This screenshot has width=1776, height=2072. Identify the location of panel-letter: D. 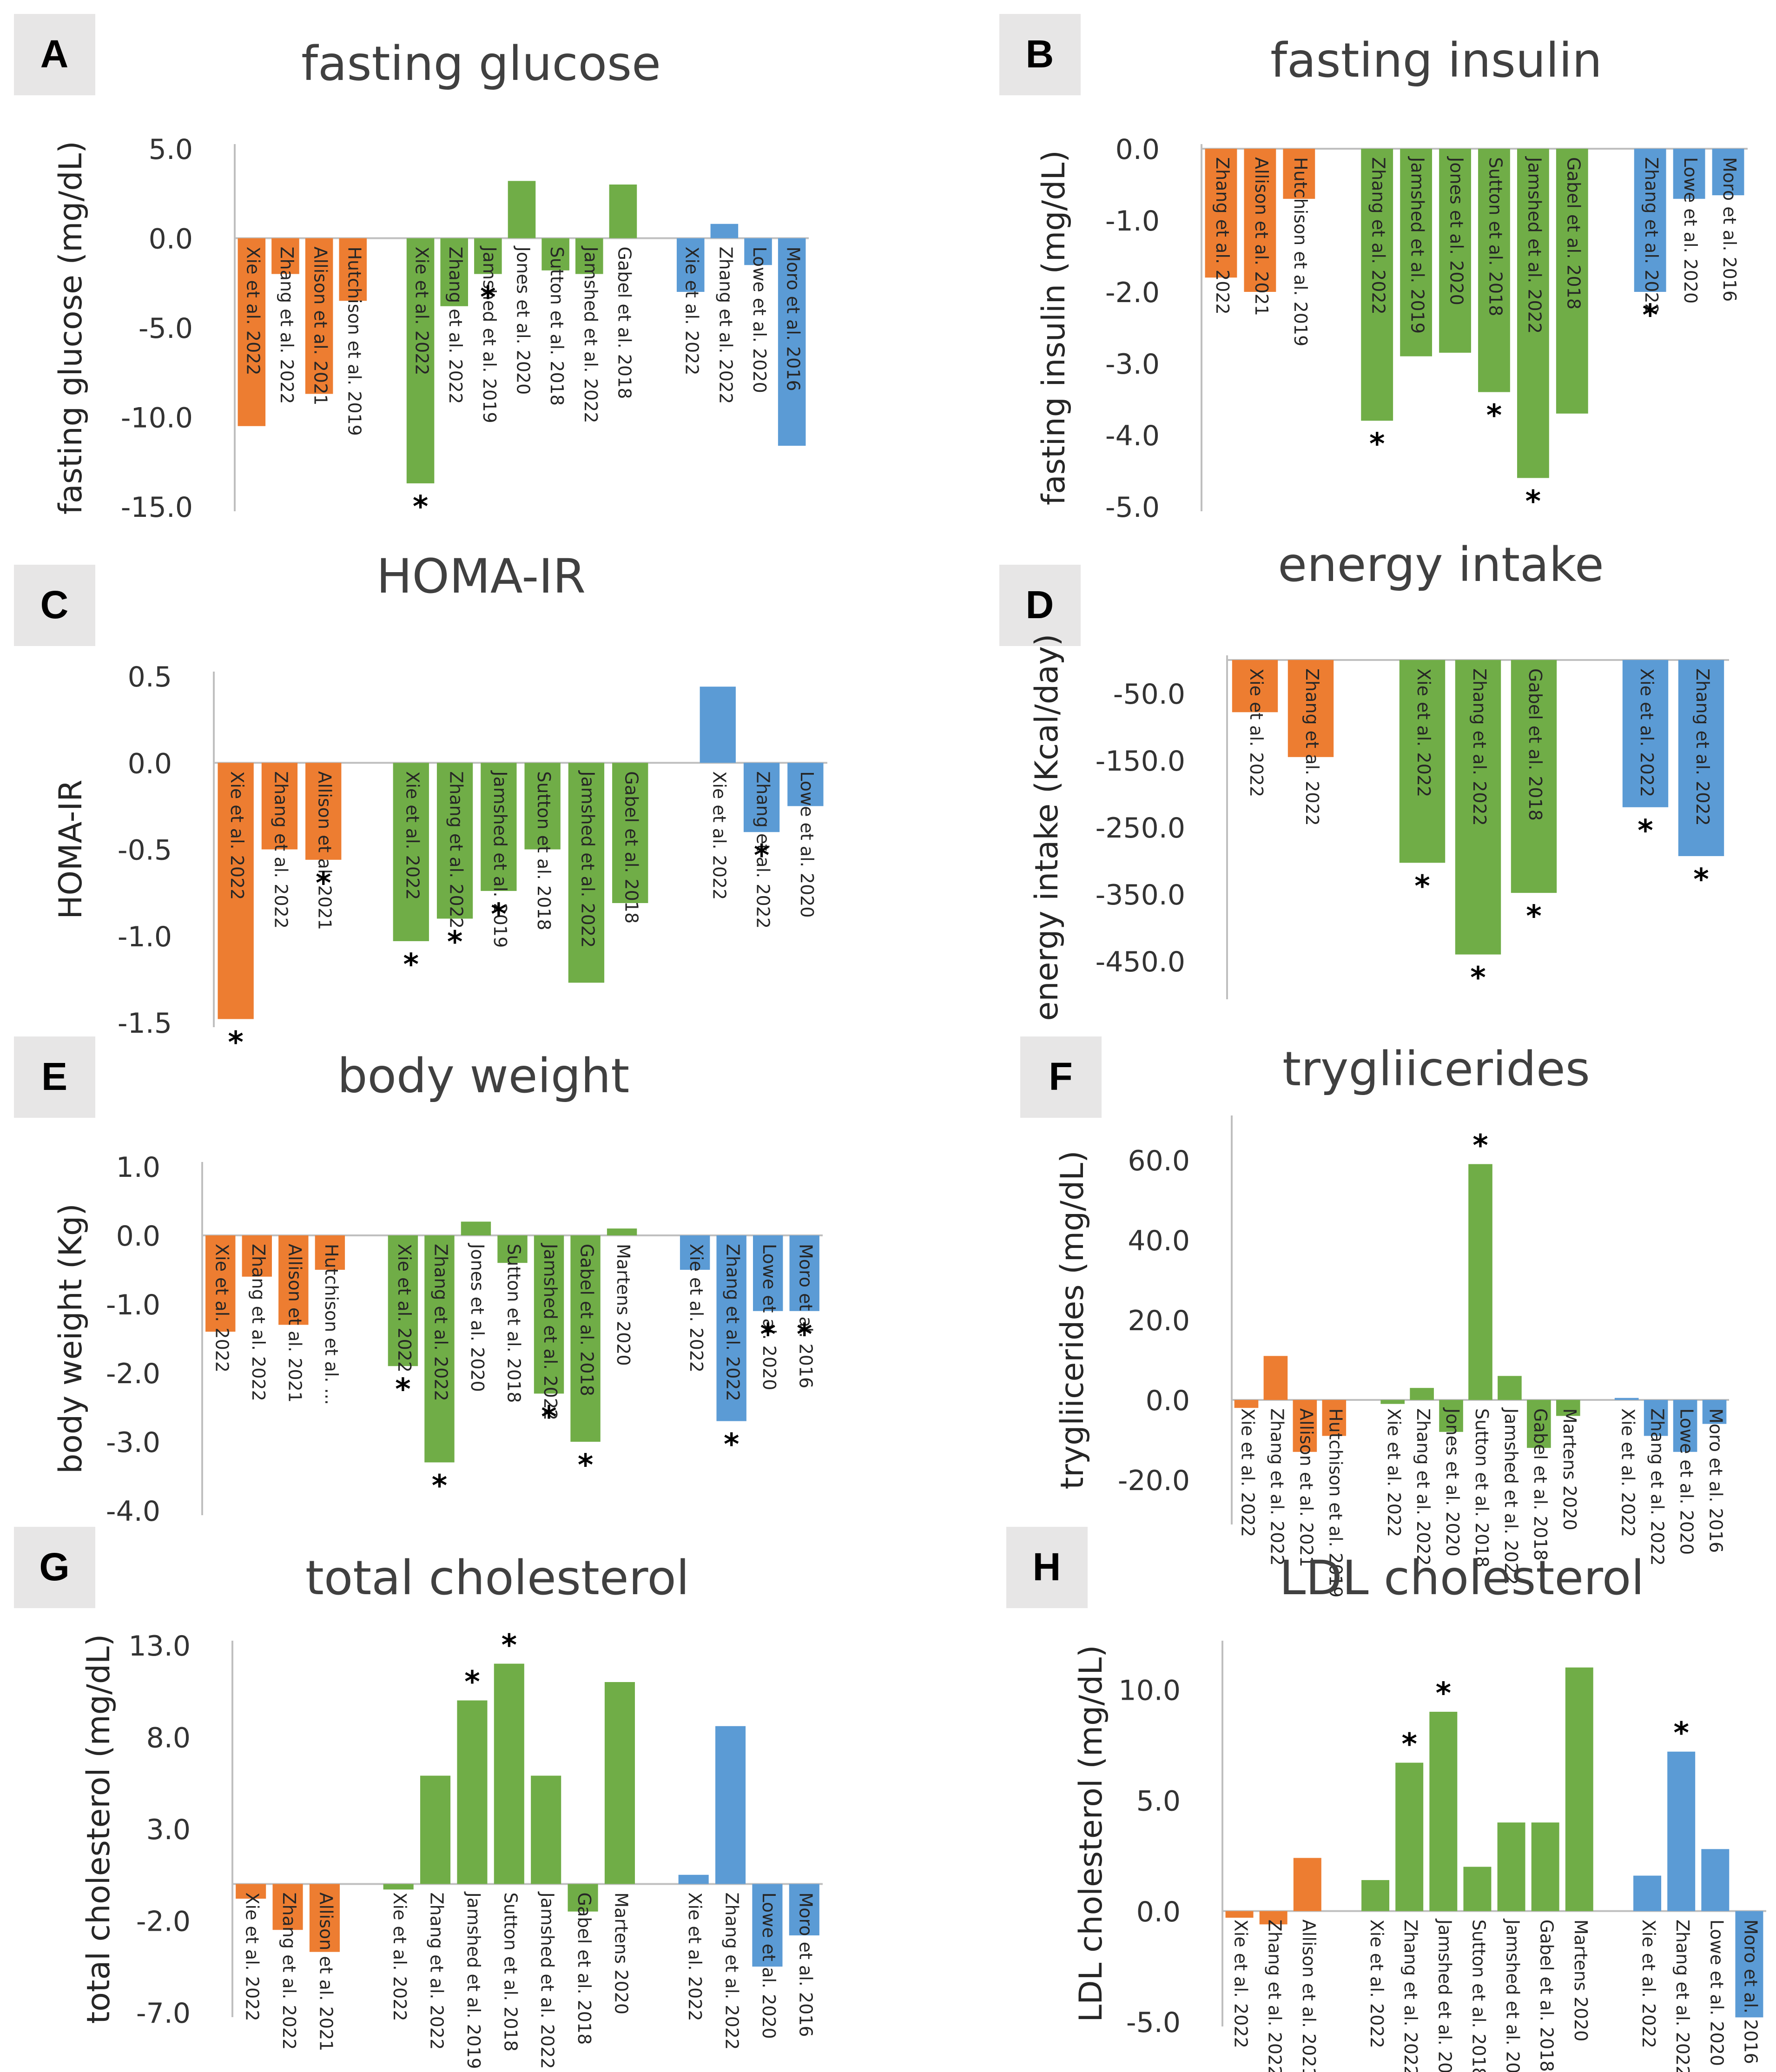
(1040, 605).